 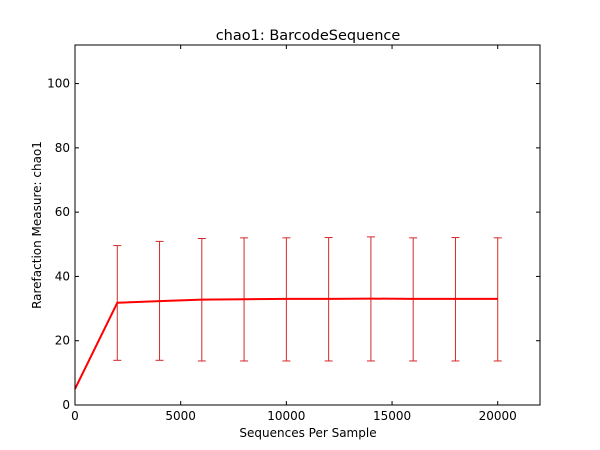 I want to click on x-tick-label: 15000, so click(x=392, y=416).